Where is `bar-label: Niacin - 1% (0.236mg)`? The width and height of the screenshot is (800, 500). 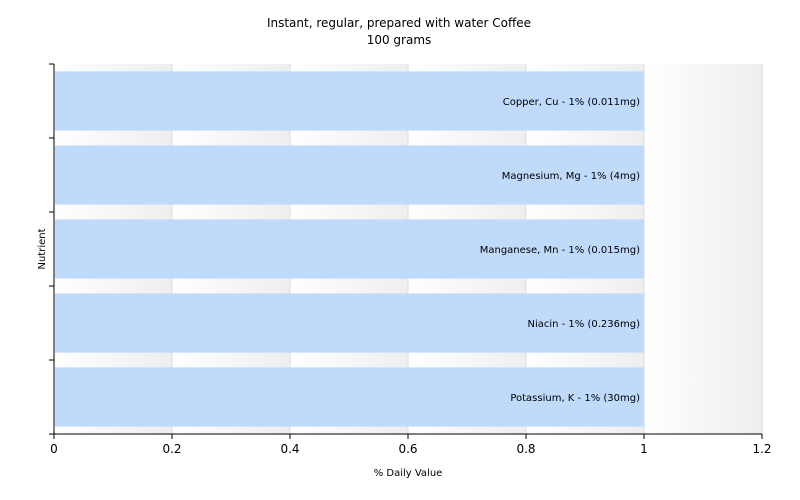
bar-label: Niacin - 1% (0.236mg) is located at coordinates (583, 324).